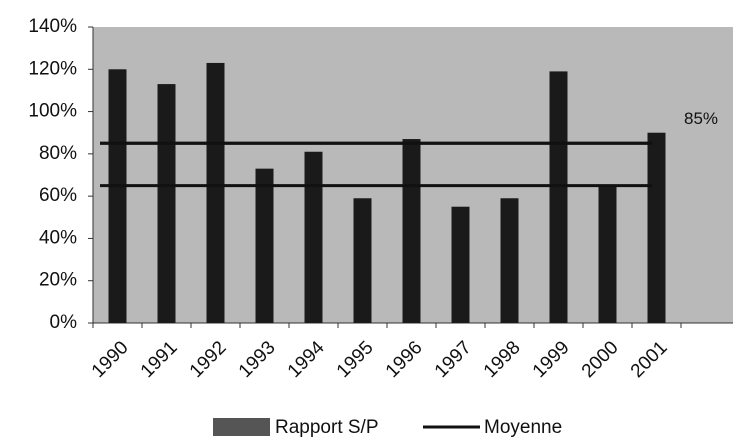 Image resolution: width=733 pixels, height=438 pixels. Describe the element at coordinates (306, 359) in the screenshot. I see `x-tick-label: 1994` at that location.